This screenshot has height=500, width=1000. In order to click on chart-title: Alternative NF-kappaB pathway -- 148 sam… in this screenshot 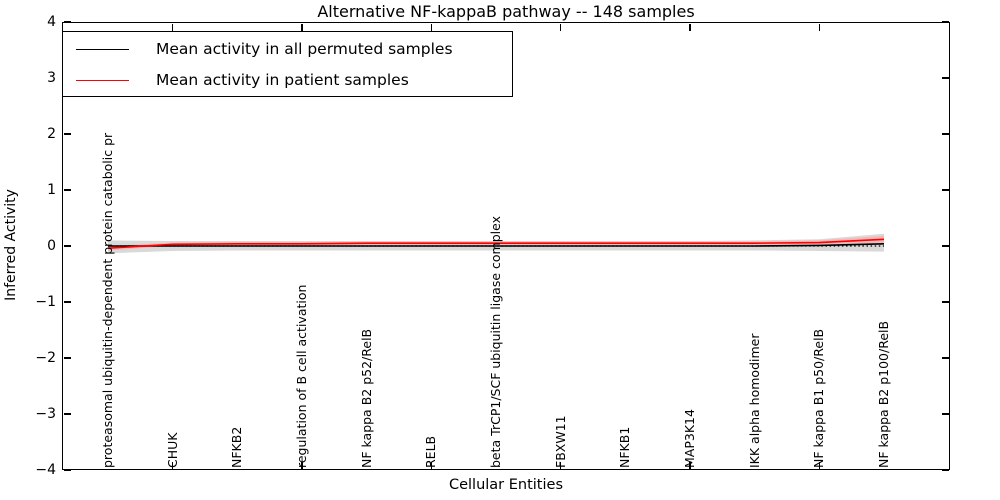, I will do `click(506, 11)`.